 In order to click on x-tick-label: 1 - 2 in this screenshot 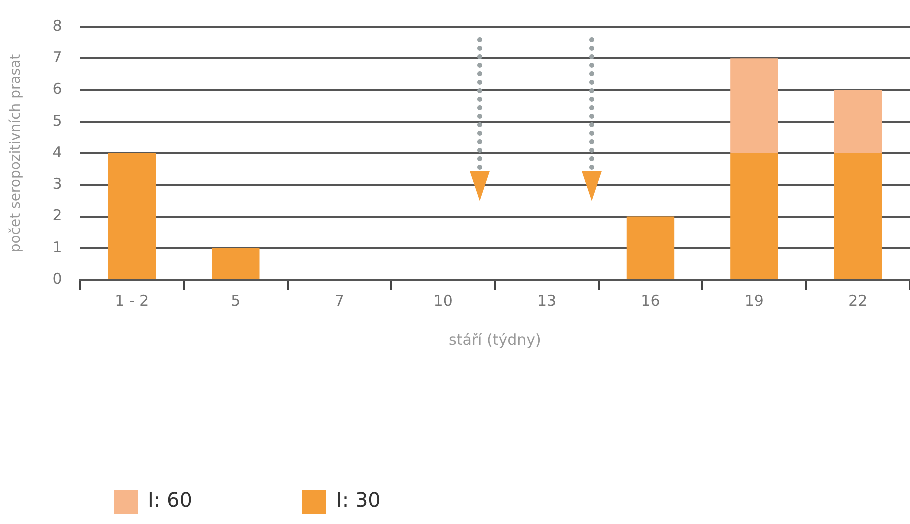, I will do `click(132, 301)`.